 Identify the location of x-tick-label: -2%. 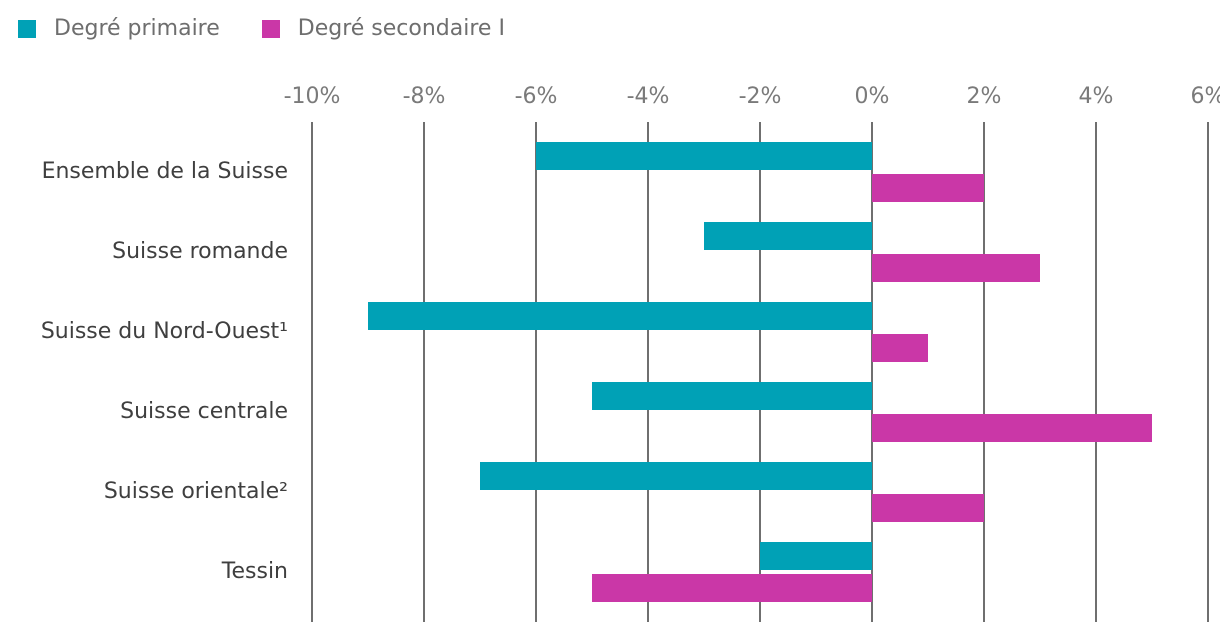
(760, 96).